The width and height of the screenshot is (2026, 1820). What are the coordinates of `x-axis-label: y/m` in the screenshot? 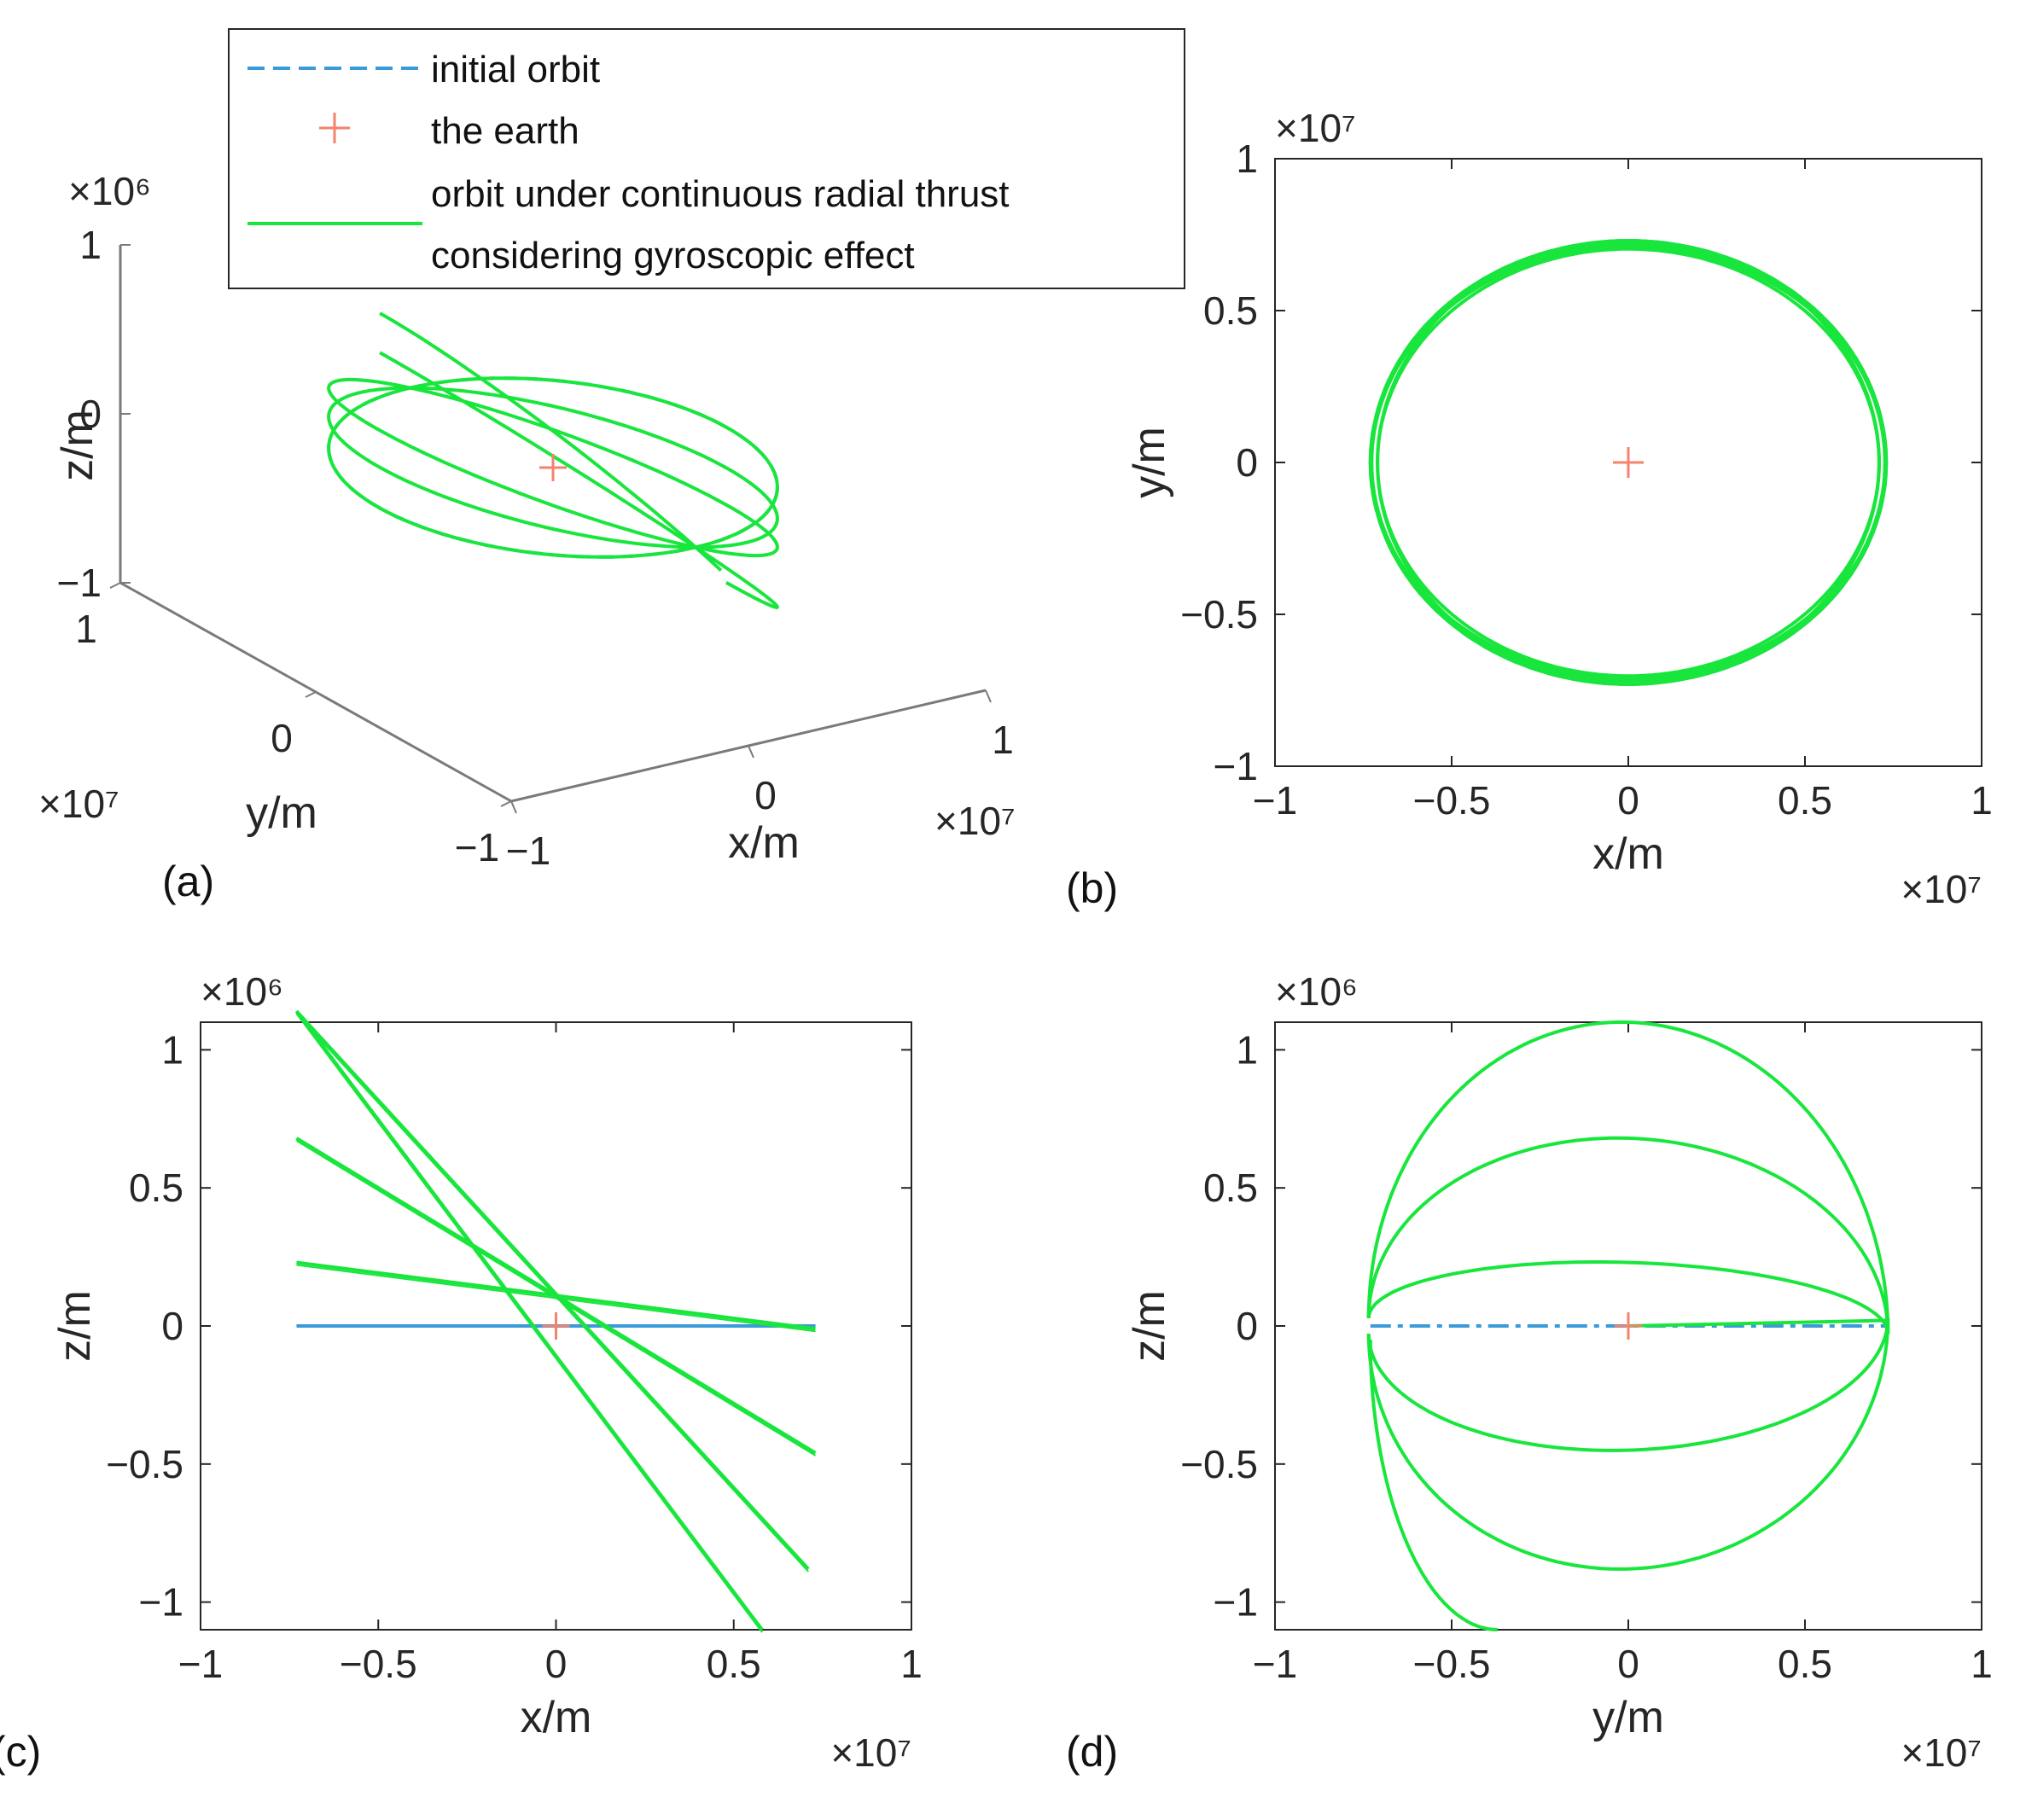 It's located at (1628, 1717).